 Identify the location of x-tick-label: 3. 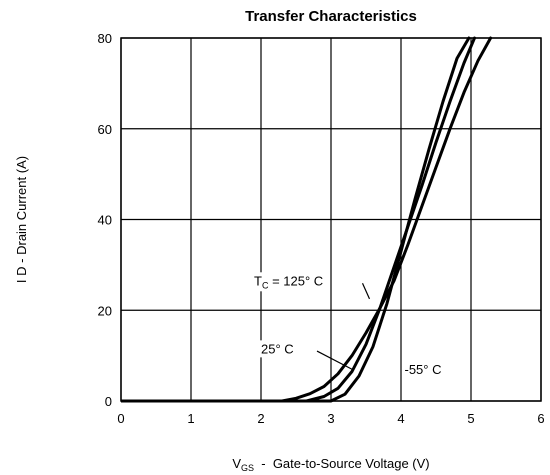
(330, 418).